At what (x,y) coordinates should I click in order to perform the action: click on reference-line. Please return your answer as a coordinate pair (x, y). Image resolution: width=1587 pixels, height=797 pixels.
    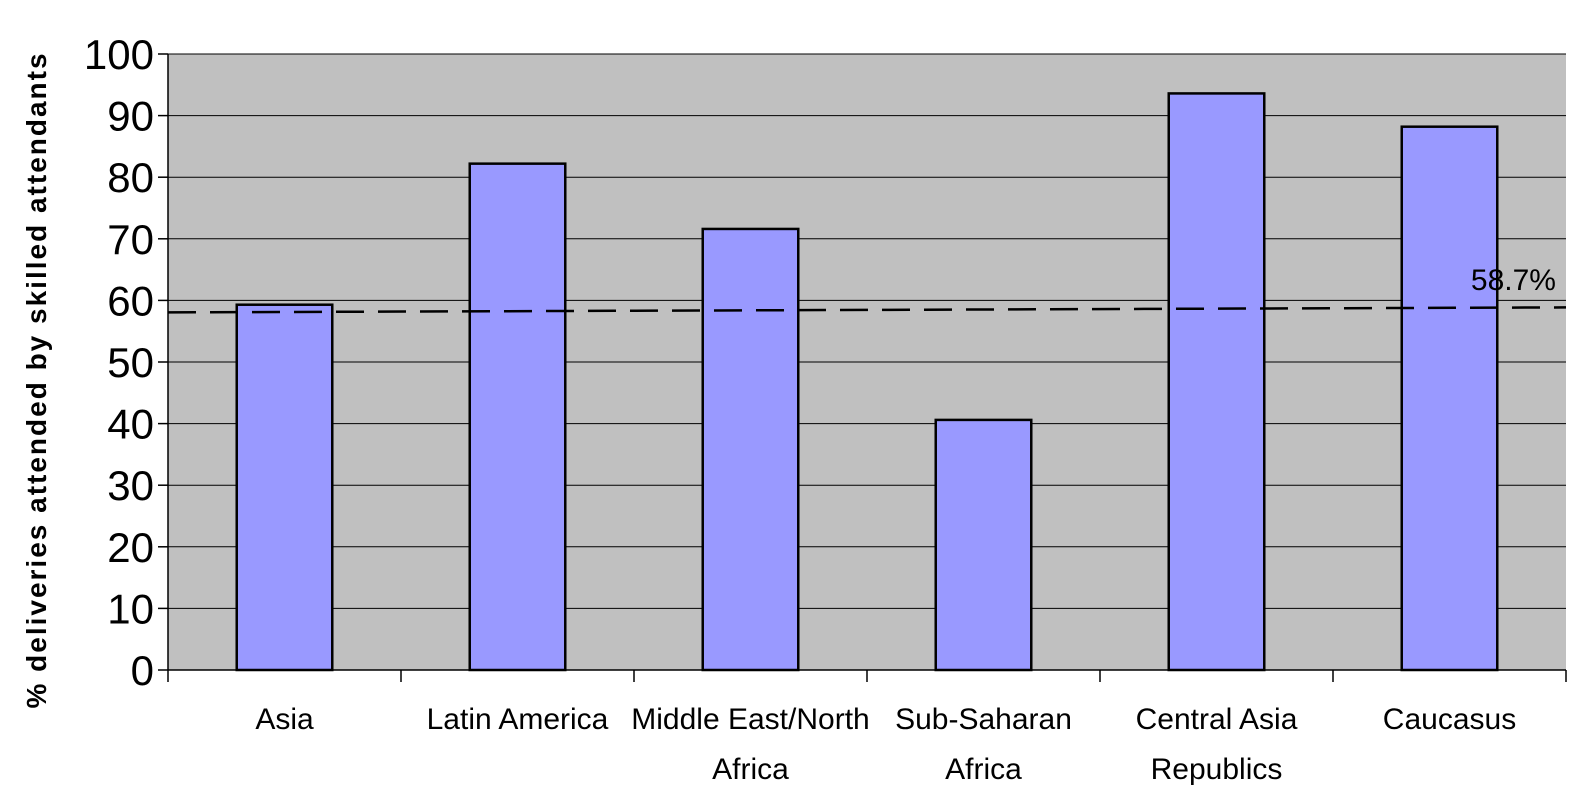
    Looking at the image, I should click on (867, 310).